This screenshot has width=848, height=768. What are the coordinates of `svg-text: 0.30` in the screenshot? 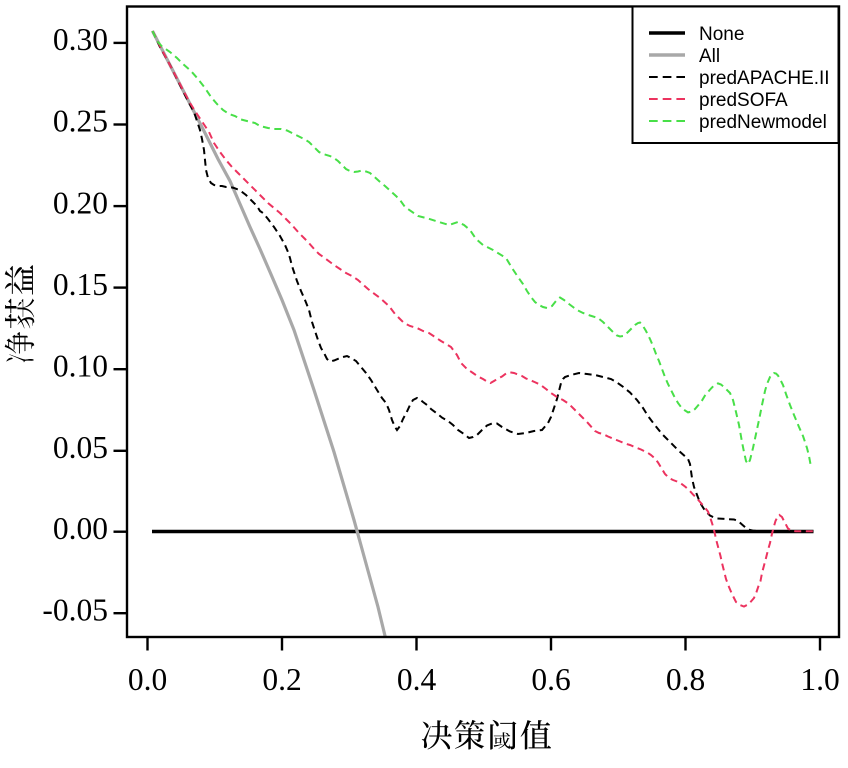 It's located at (80, 39).